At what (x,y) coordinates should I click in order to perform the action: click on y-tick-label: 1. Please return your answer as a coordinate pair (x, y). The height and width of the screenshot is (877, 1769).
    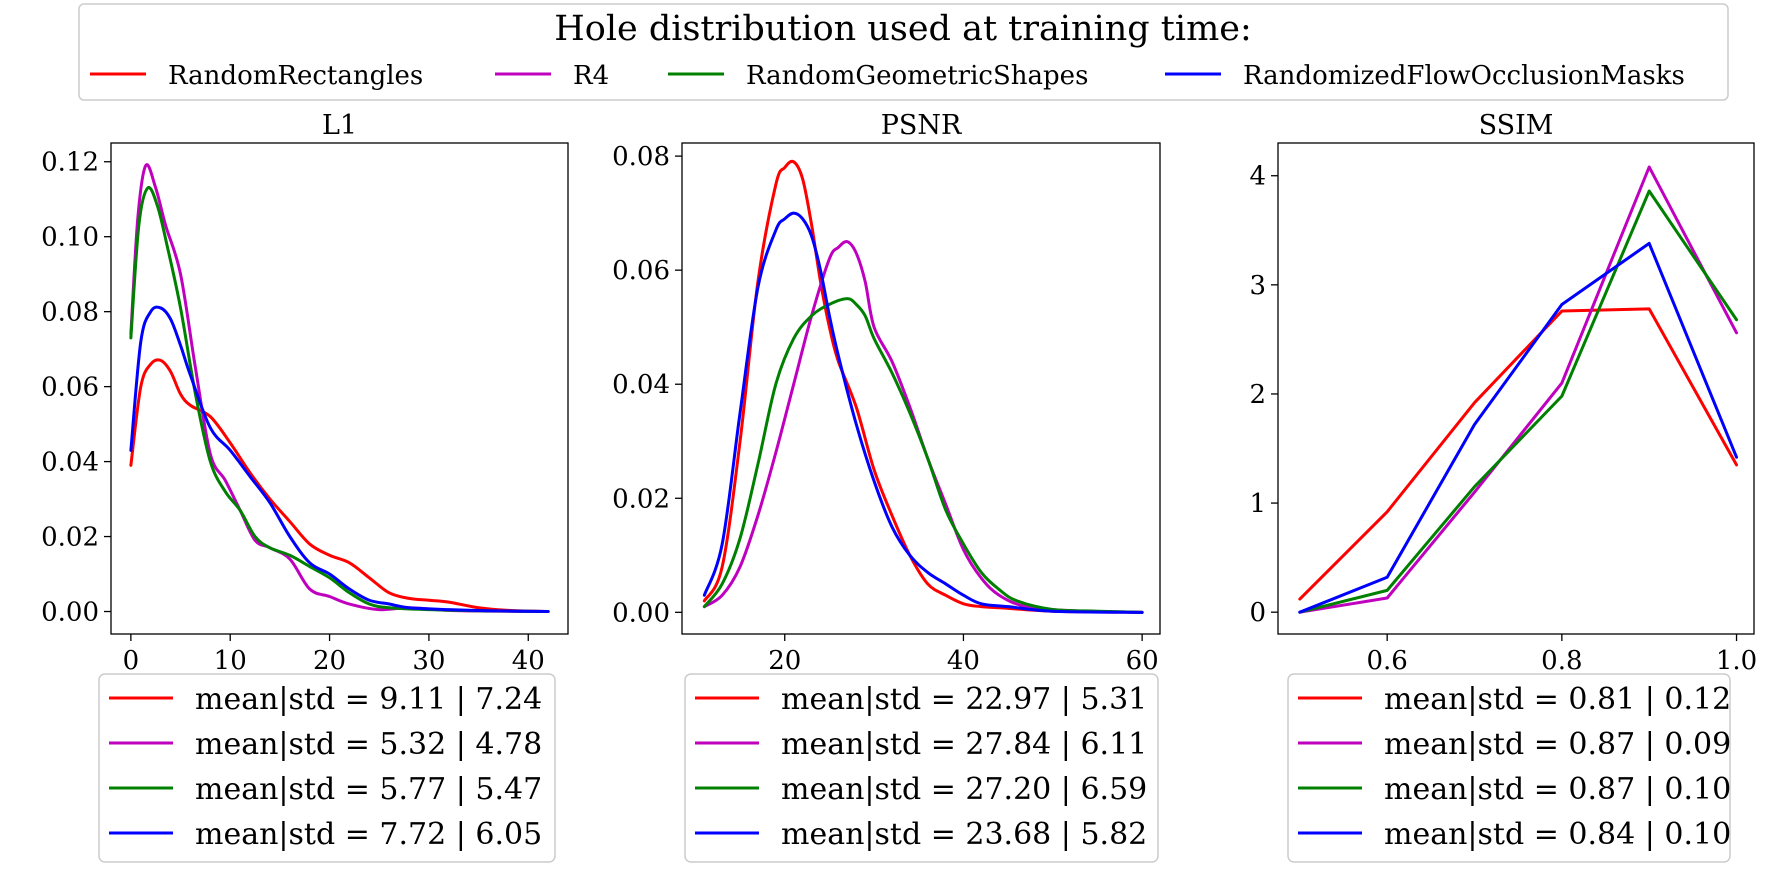
    Looking at the image, I should click on (1257, 504).